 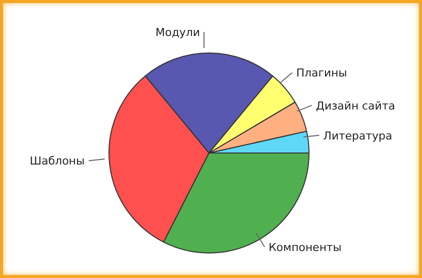 What do you see at coordinates (357, 135) in the screenshot?
I see `slice-label: Литература` at bounding box center [357, 135].